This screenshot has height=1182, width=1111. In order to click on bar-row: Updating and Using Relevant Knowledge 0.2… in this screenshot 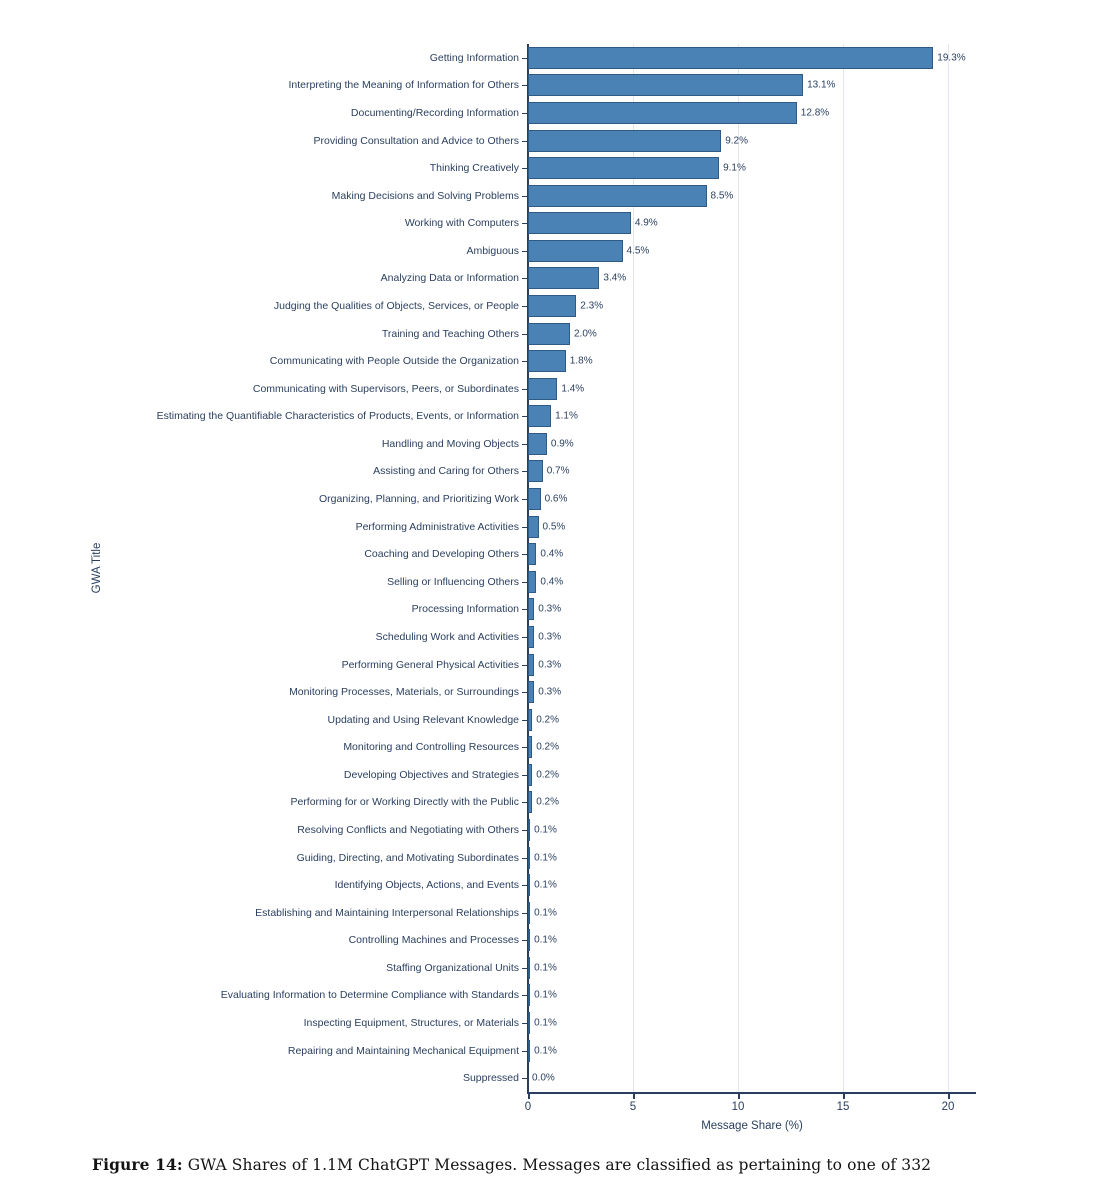, I will do `click(555, 720)`.